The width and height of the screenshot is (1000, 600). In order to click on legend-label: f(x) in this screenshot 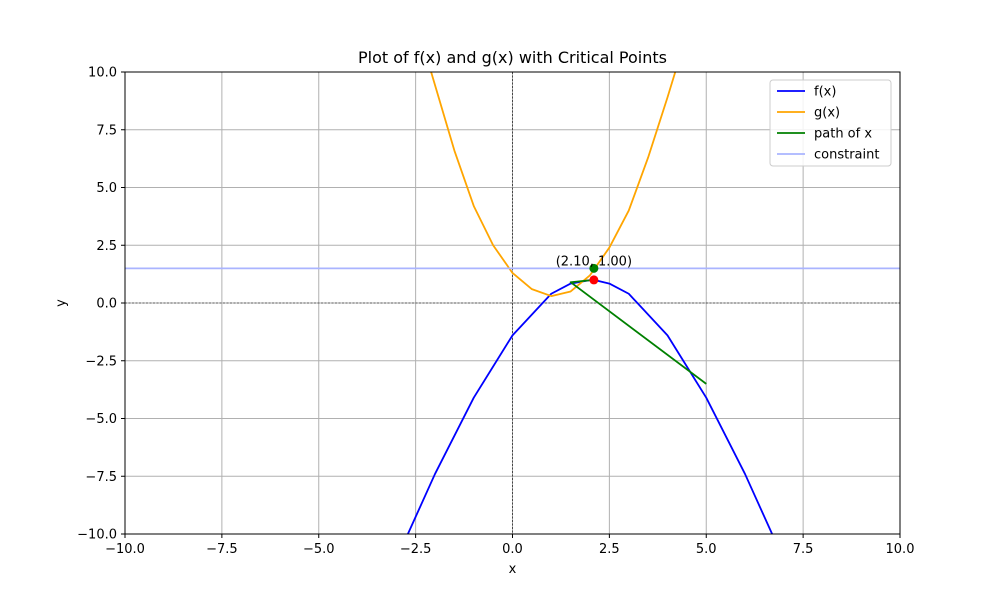, I will do `click(825, 92)`.